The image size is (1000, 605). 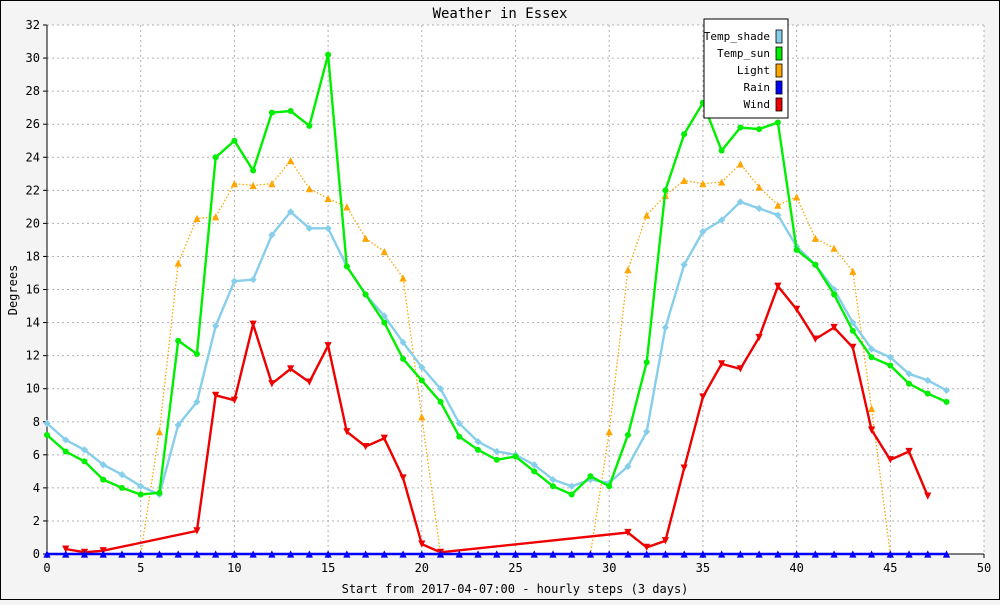 What do you see at coordinates (500, 14) in the screenshot?
I see `chart-title: Weather in Essex` at bounding box center [500, 14].